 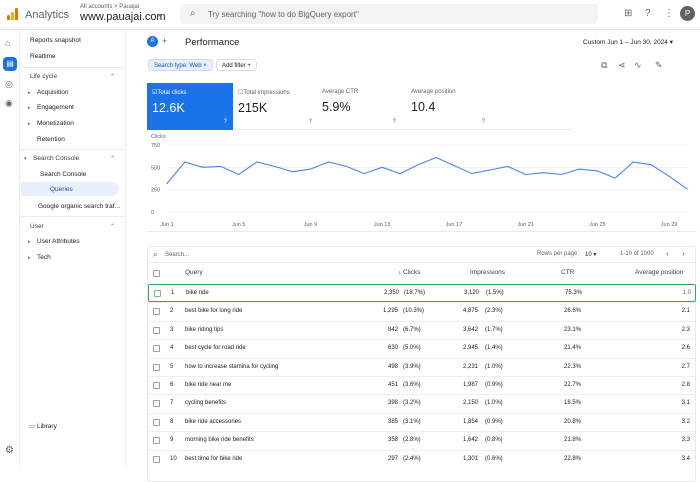 What do you see at coordinates (212, 42) in the screenshot?
I see `page-title: Performance` at bounding box center [212, 42].